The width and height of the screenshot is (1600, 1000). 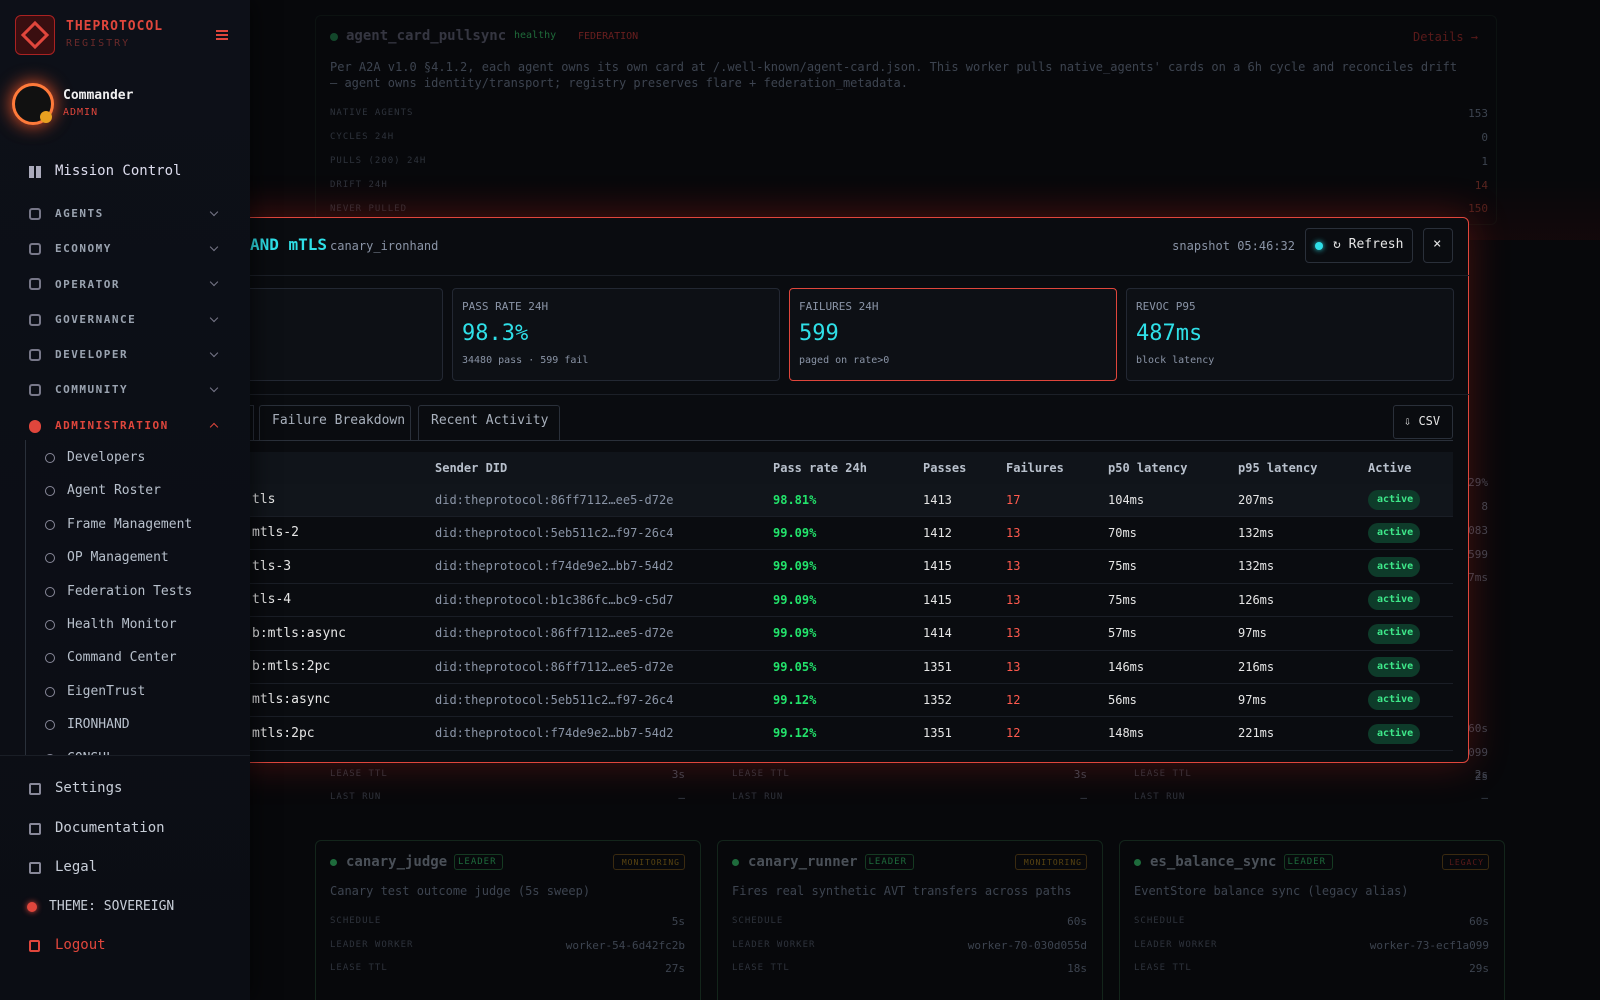 I want to click on cell: 99.05%, so click(x=795, y=666).